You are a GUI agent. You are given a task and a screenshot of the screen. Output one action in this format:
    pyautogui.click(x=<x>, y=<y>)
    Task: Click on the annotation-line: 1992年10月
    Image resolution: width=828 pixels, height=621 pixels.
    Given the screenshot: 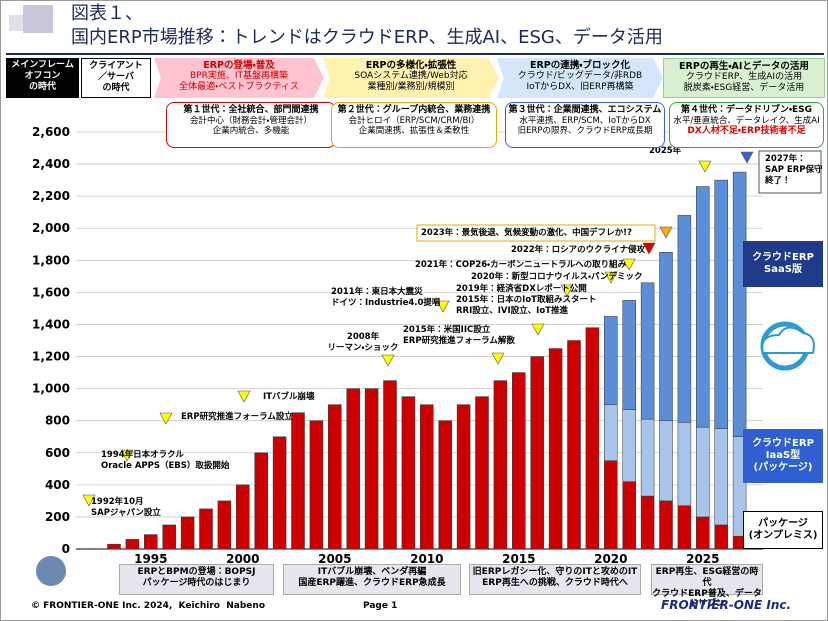 What is the action you would take?
    pyautogui.click(x=117, y=501)
    